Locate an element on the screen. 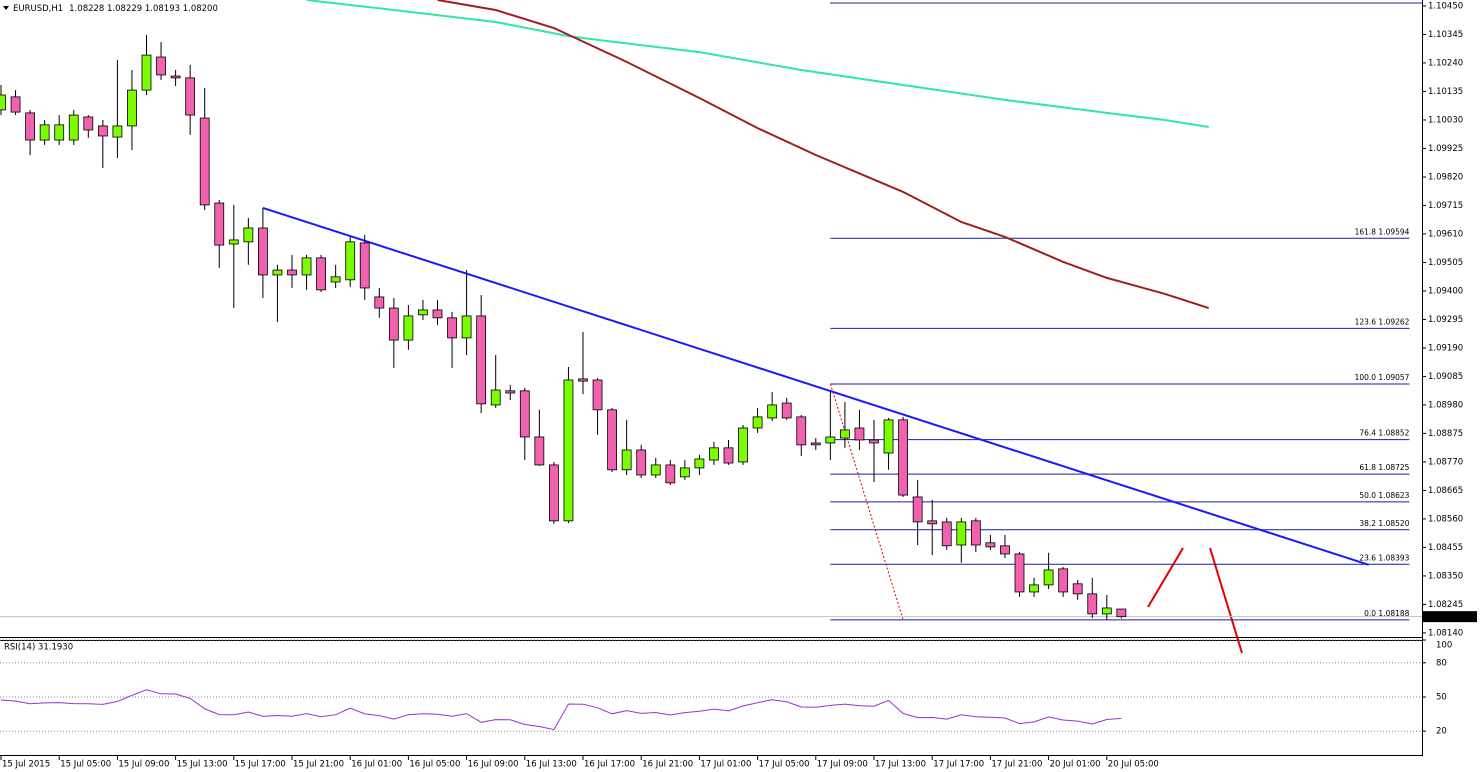 The width and height of the screenshot is (1480, 772). projection-line is located at coordinates (866, 502).